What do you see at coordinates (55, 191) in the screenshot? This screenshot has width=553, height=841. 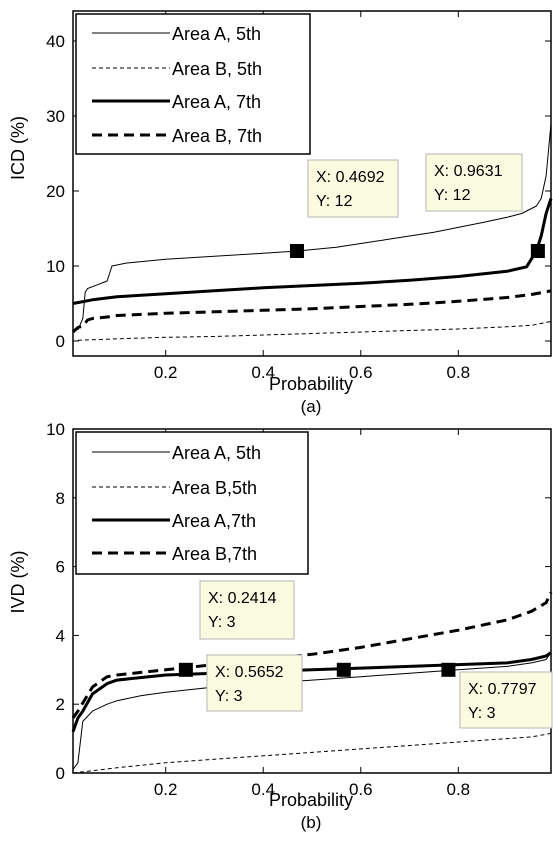 I see `y-tick-label: 20` at bounding box center [55, 191].